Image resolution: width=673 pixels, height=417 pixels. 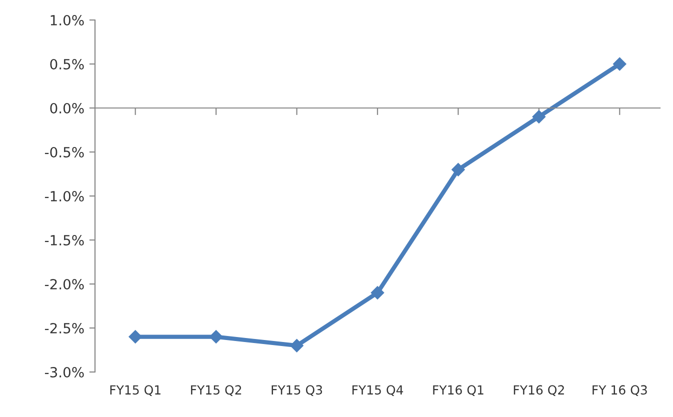 I want to click on y-tick-label: -2.0%, so click(x=64, y=284).